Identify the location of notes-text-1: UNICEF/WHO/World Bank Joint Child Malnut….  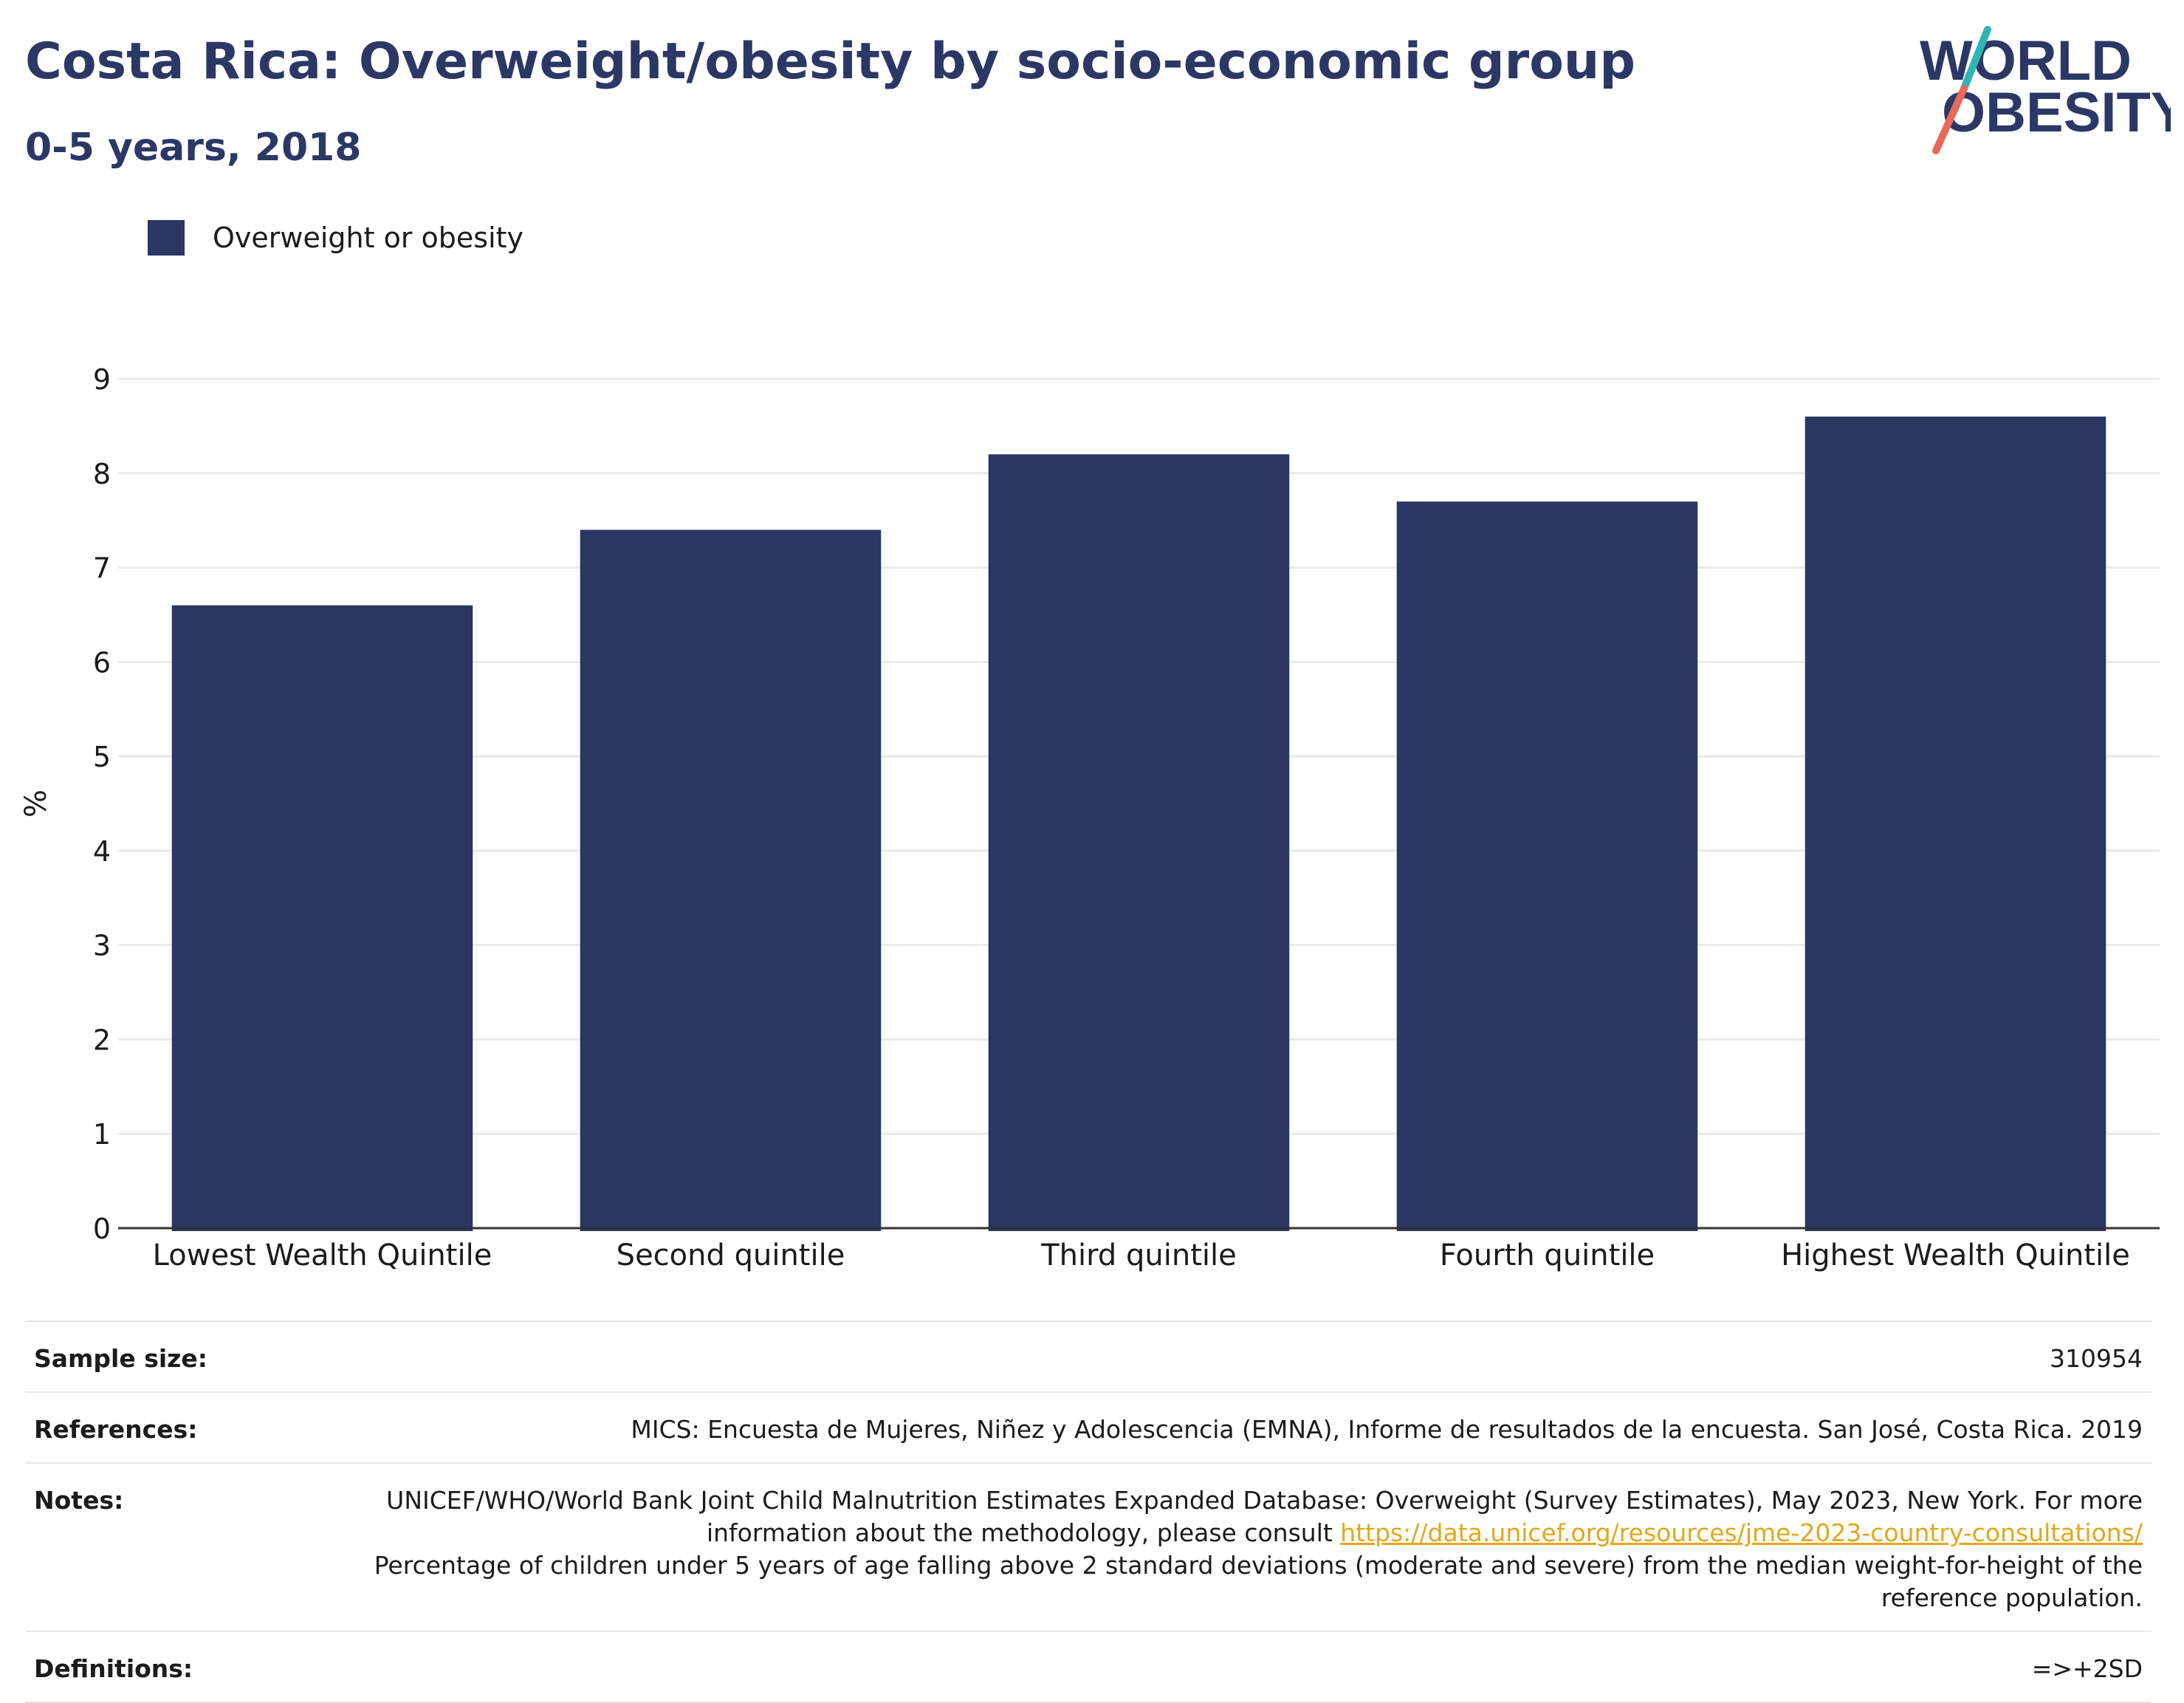
(1265, 1516).